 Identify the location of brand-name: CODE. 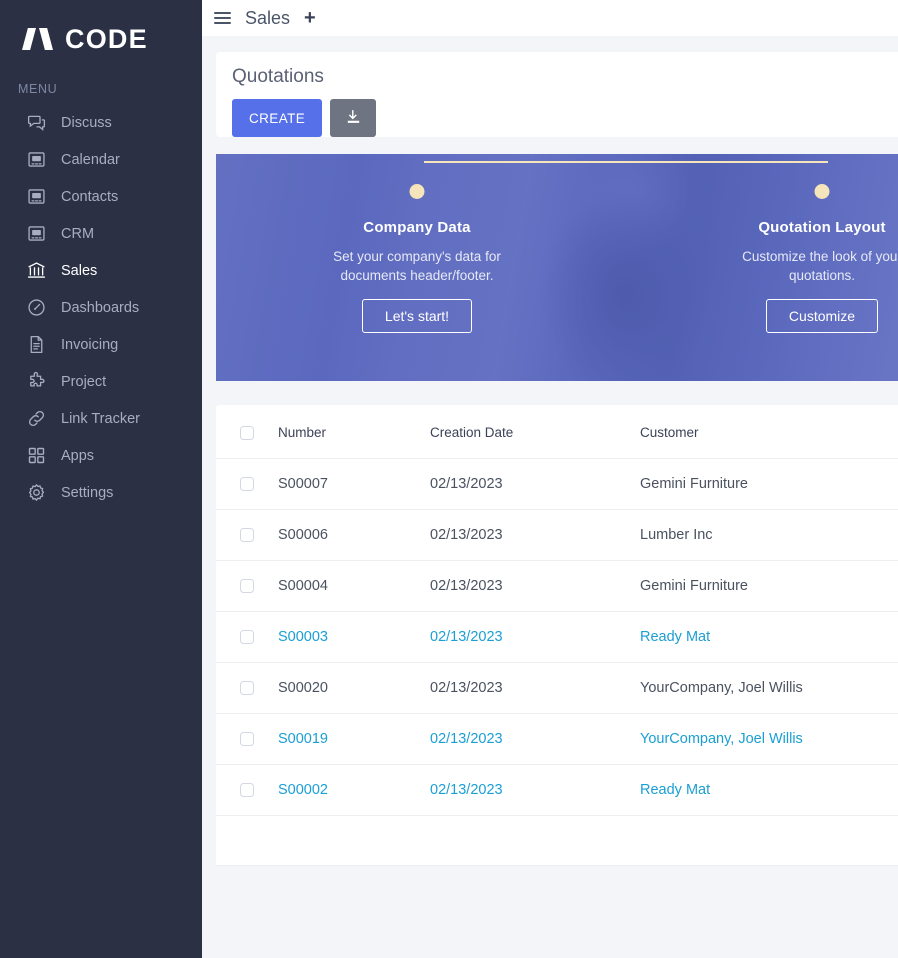
(106, 38).